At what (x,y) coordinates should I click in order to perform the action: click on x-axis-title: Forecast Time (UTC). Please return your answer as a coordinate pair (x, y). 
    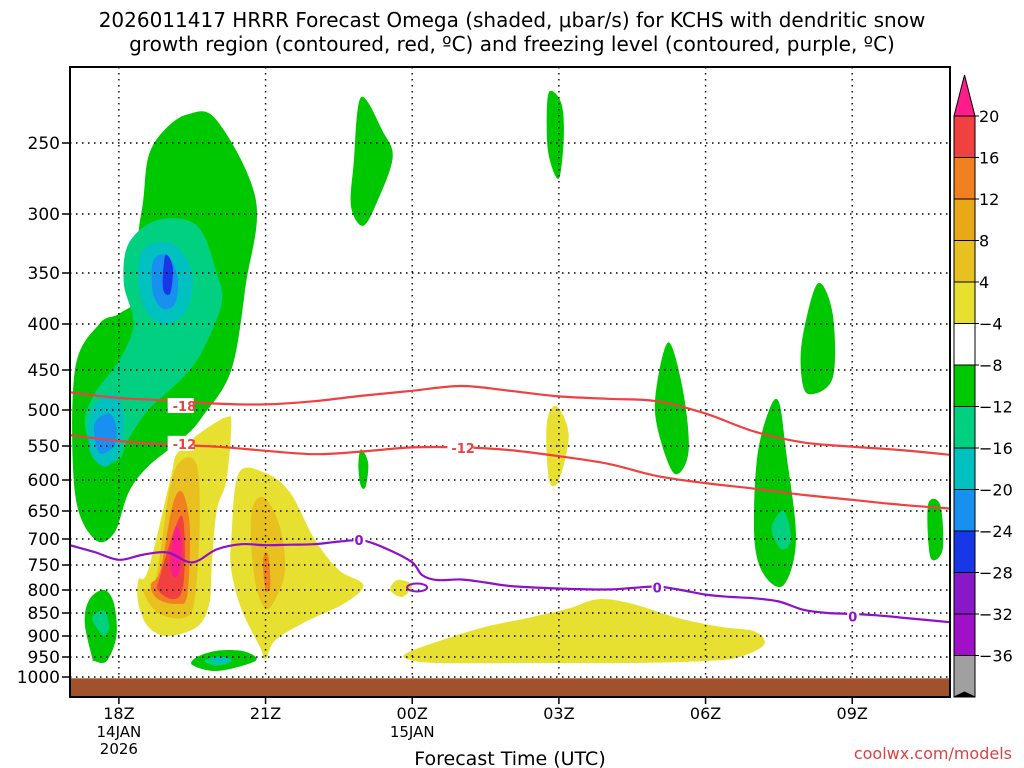
    Looking at the image, I should click on (509, 758).